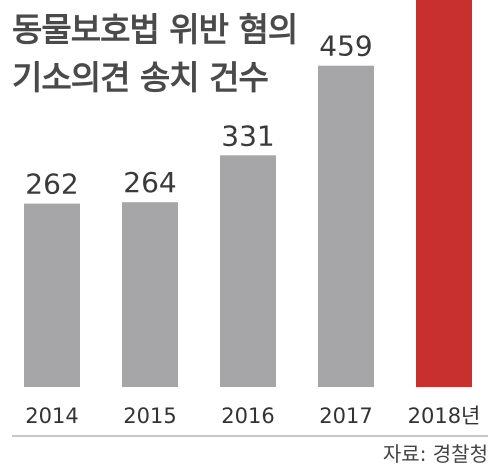  I want to click on value-label-2016: 331, so click(247, 135).